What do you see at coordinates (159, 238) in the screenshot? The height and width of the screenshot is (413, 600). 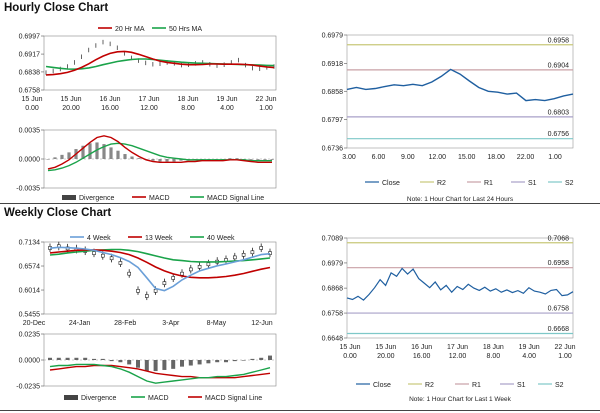 I see `weekly-price-legend-13week-label: 13 Week` at bounding box center [159, 238].